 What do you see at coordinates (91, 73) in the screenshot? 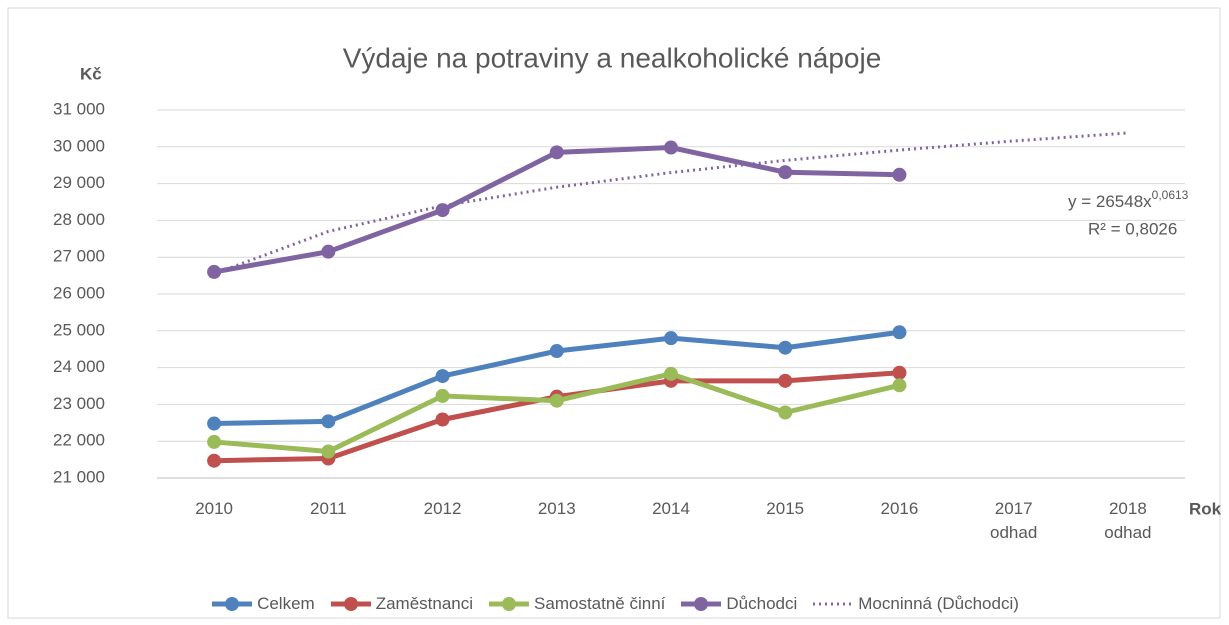
I see `y-axis-label: Kč` at bounding box center [91, 73].